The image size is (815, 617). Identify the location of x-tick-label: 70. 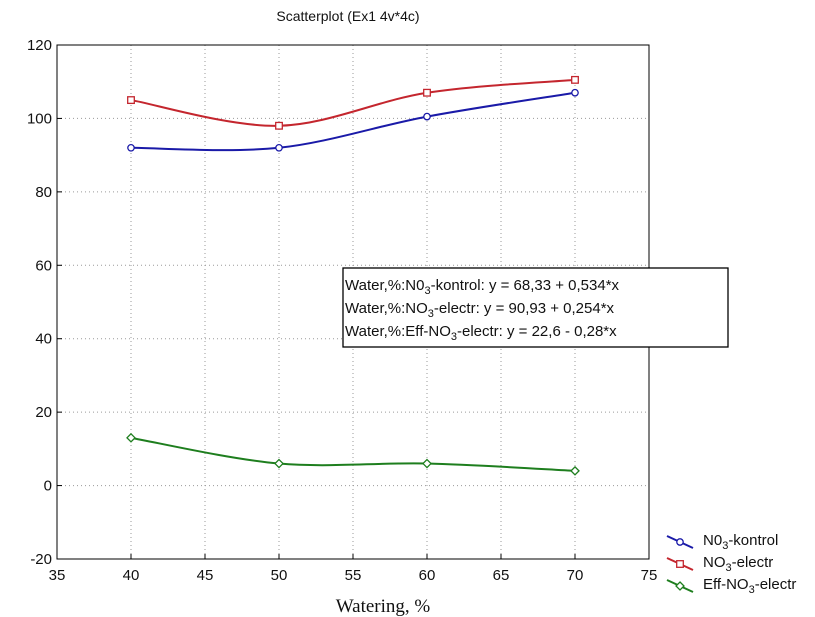
(575, 575).